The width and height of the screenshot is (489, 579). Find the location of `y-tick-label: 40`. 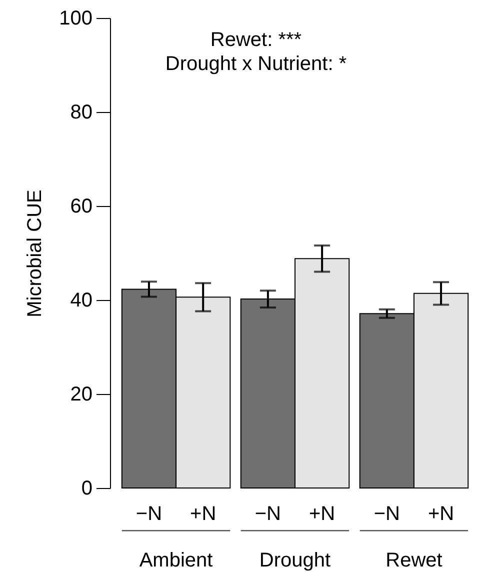

y-tick-label: 40 is located at coordinates (81, 301).